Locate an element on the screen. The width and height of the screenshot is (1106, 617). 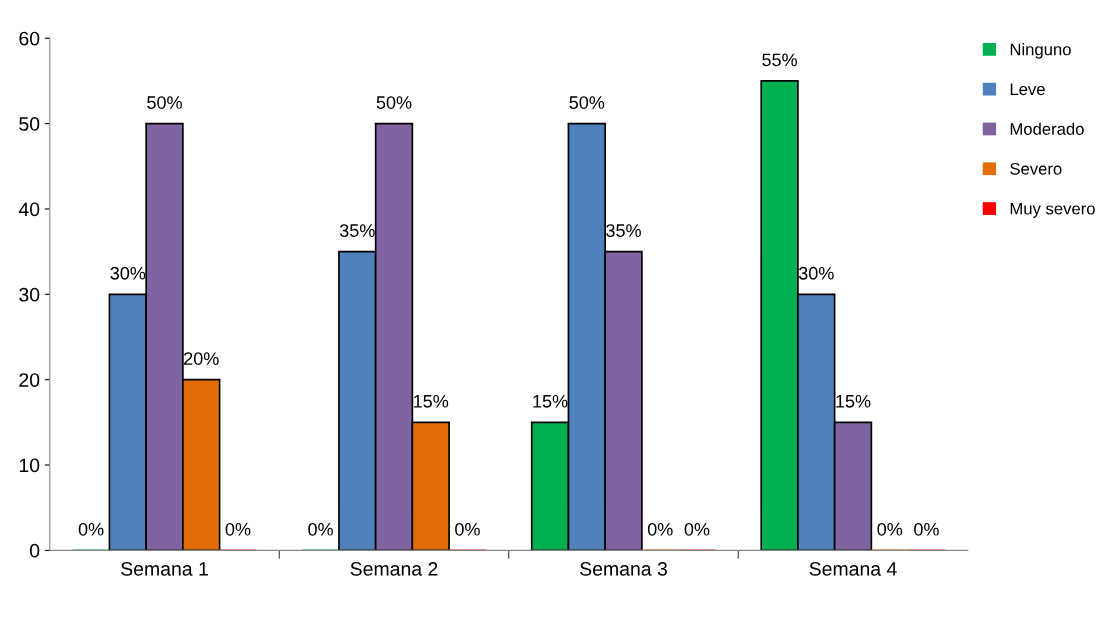
x-tick-label: Semana 1 is located at coordinates (164, 568).